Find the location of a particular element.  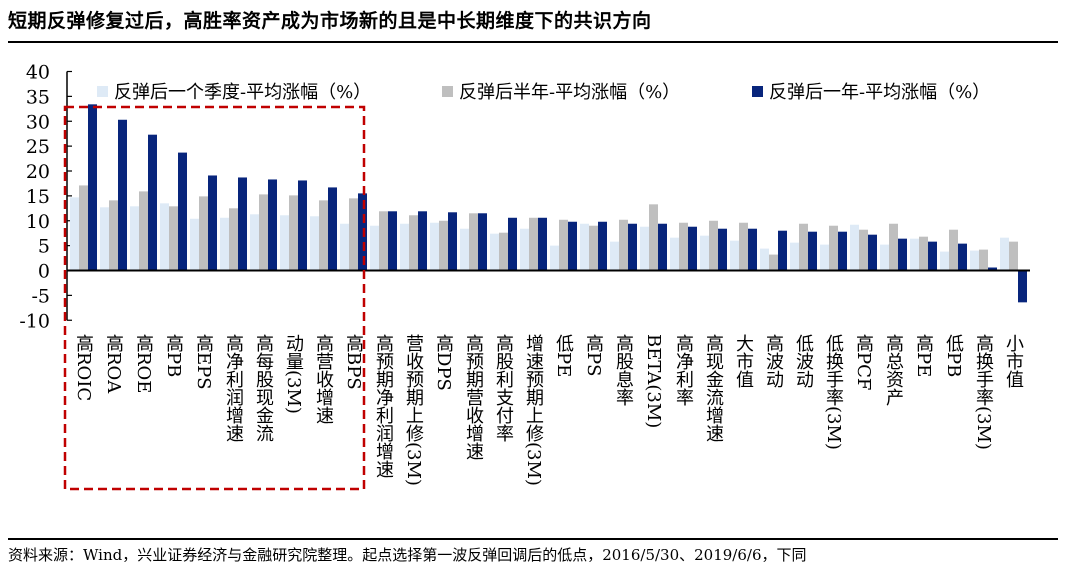

y-tick-label: -10 is located at coordinates (34, 321).